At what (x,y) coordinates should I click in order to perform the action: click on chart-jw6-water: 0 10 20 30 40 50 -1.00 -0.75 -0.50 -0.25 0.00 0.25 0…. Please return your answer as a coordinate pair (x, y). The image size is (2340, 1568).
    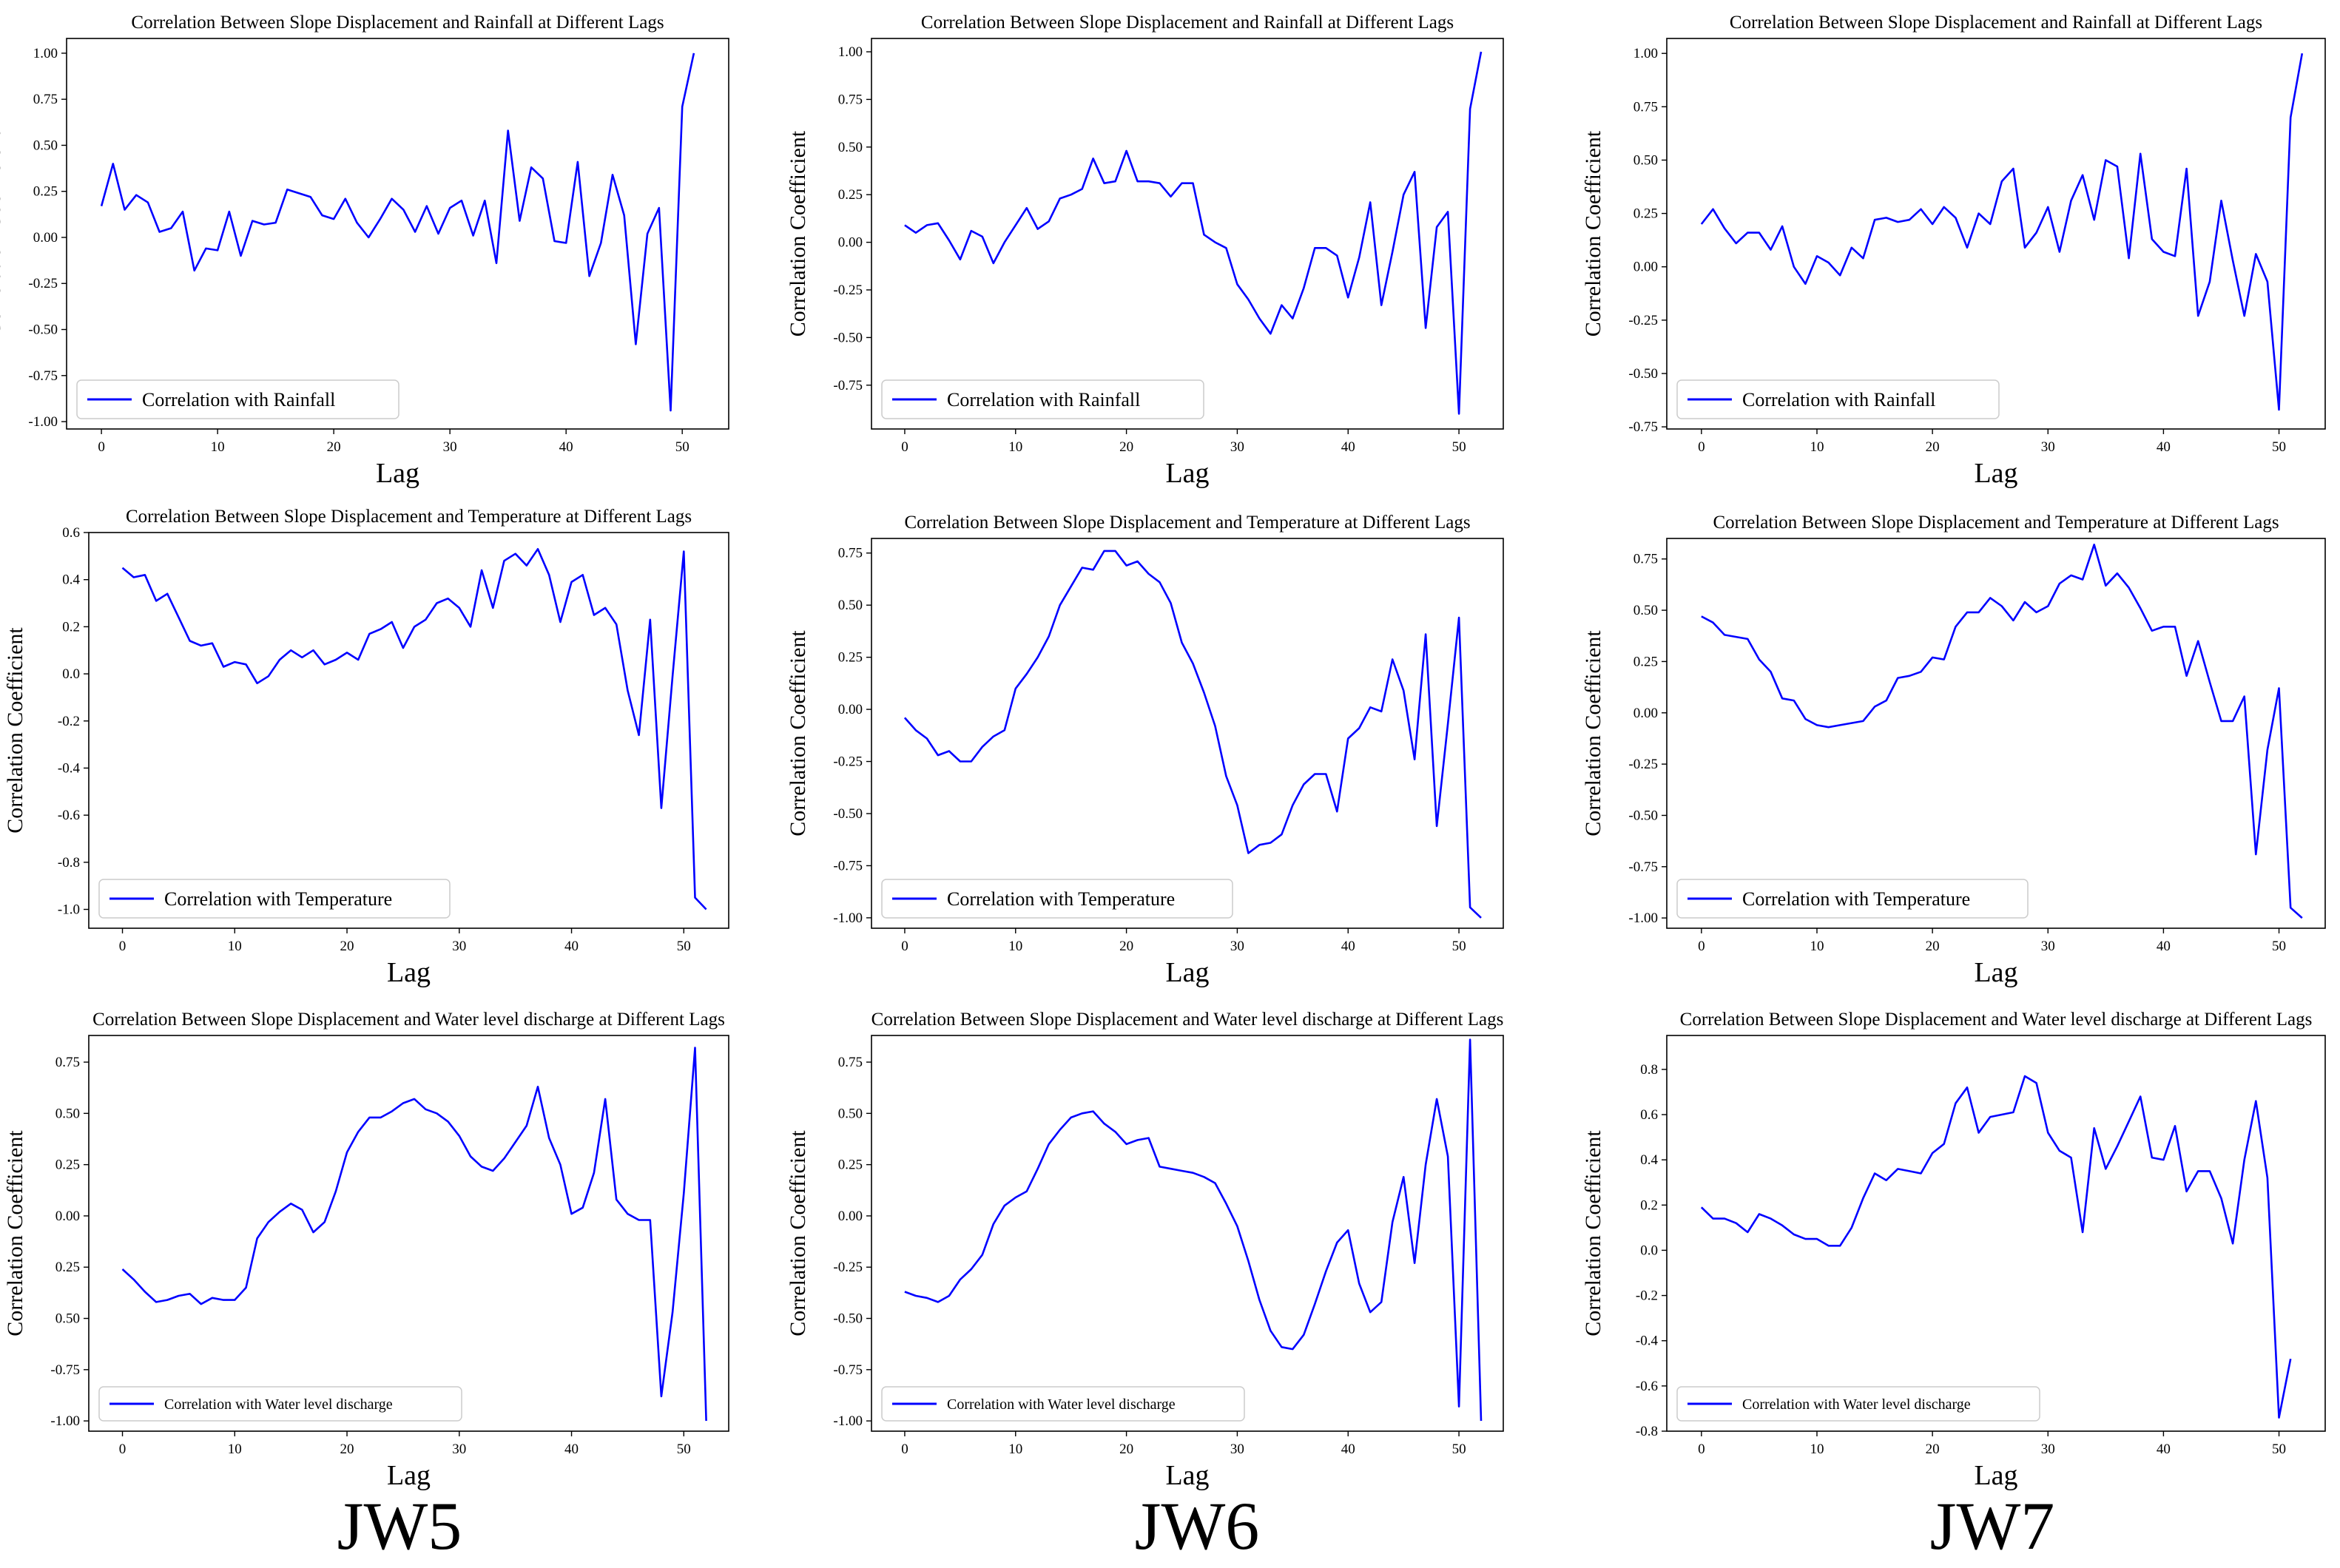
    Looking at the image, I should click on (1145, 1250).